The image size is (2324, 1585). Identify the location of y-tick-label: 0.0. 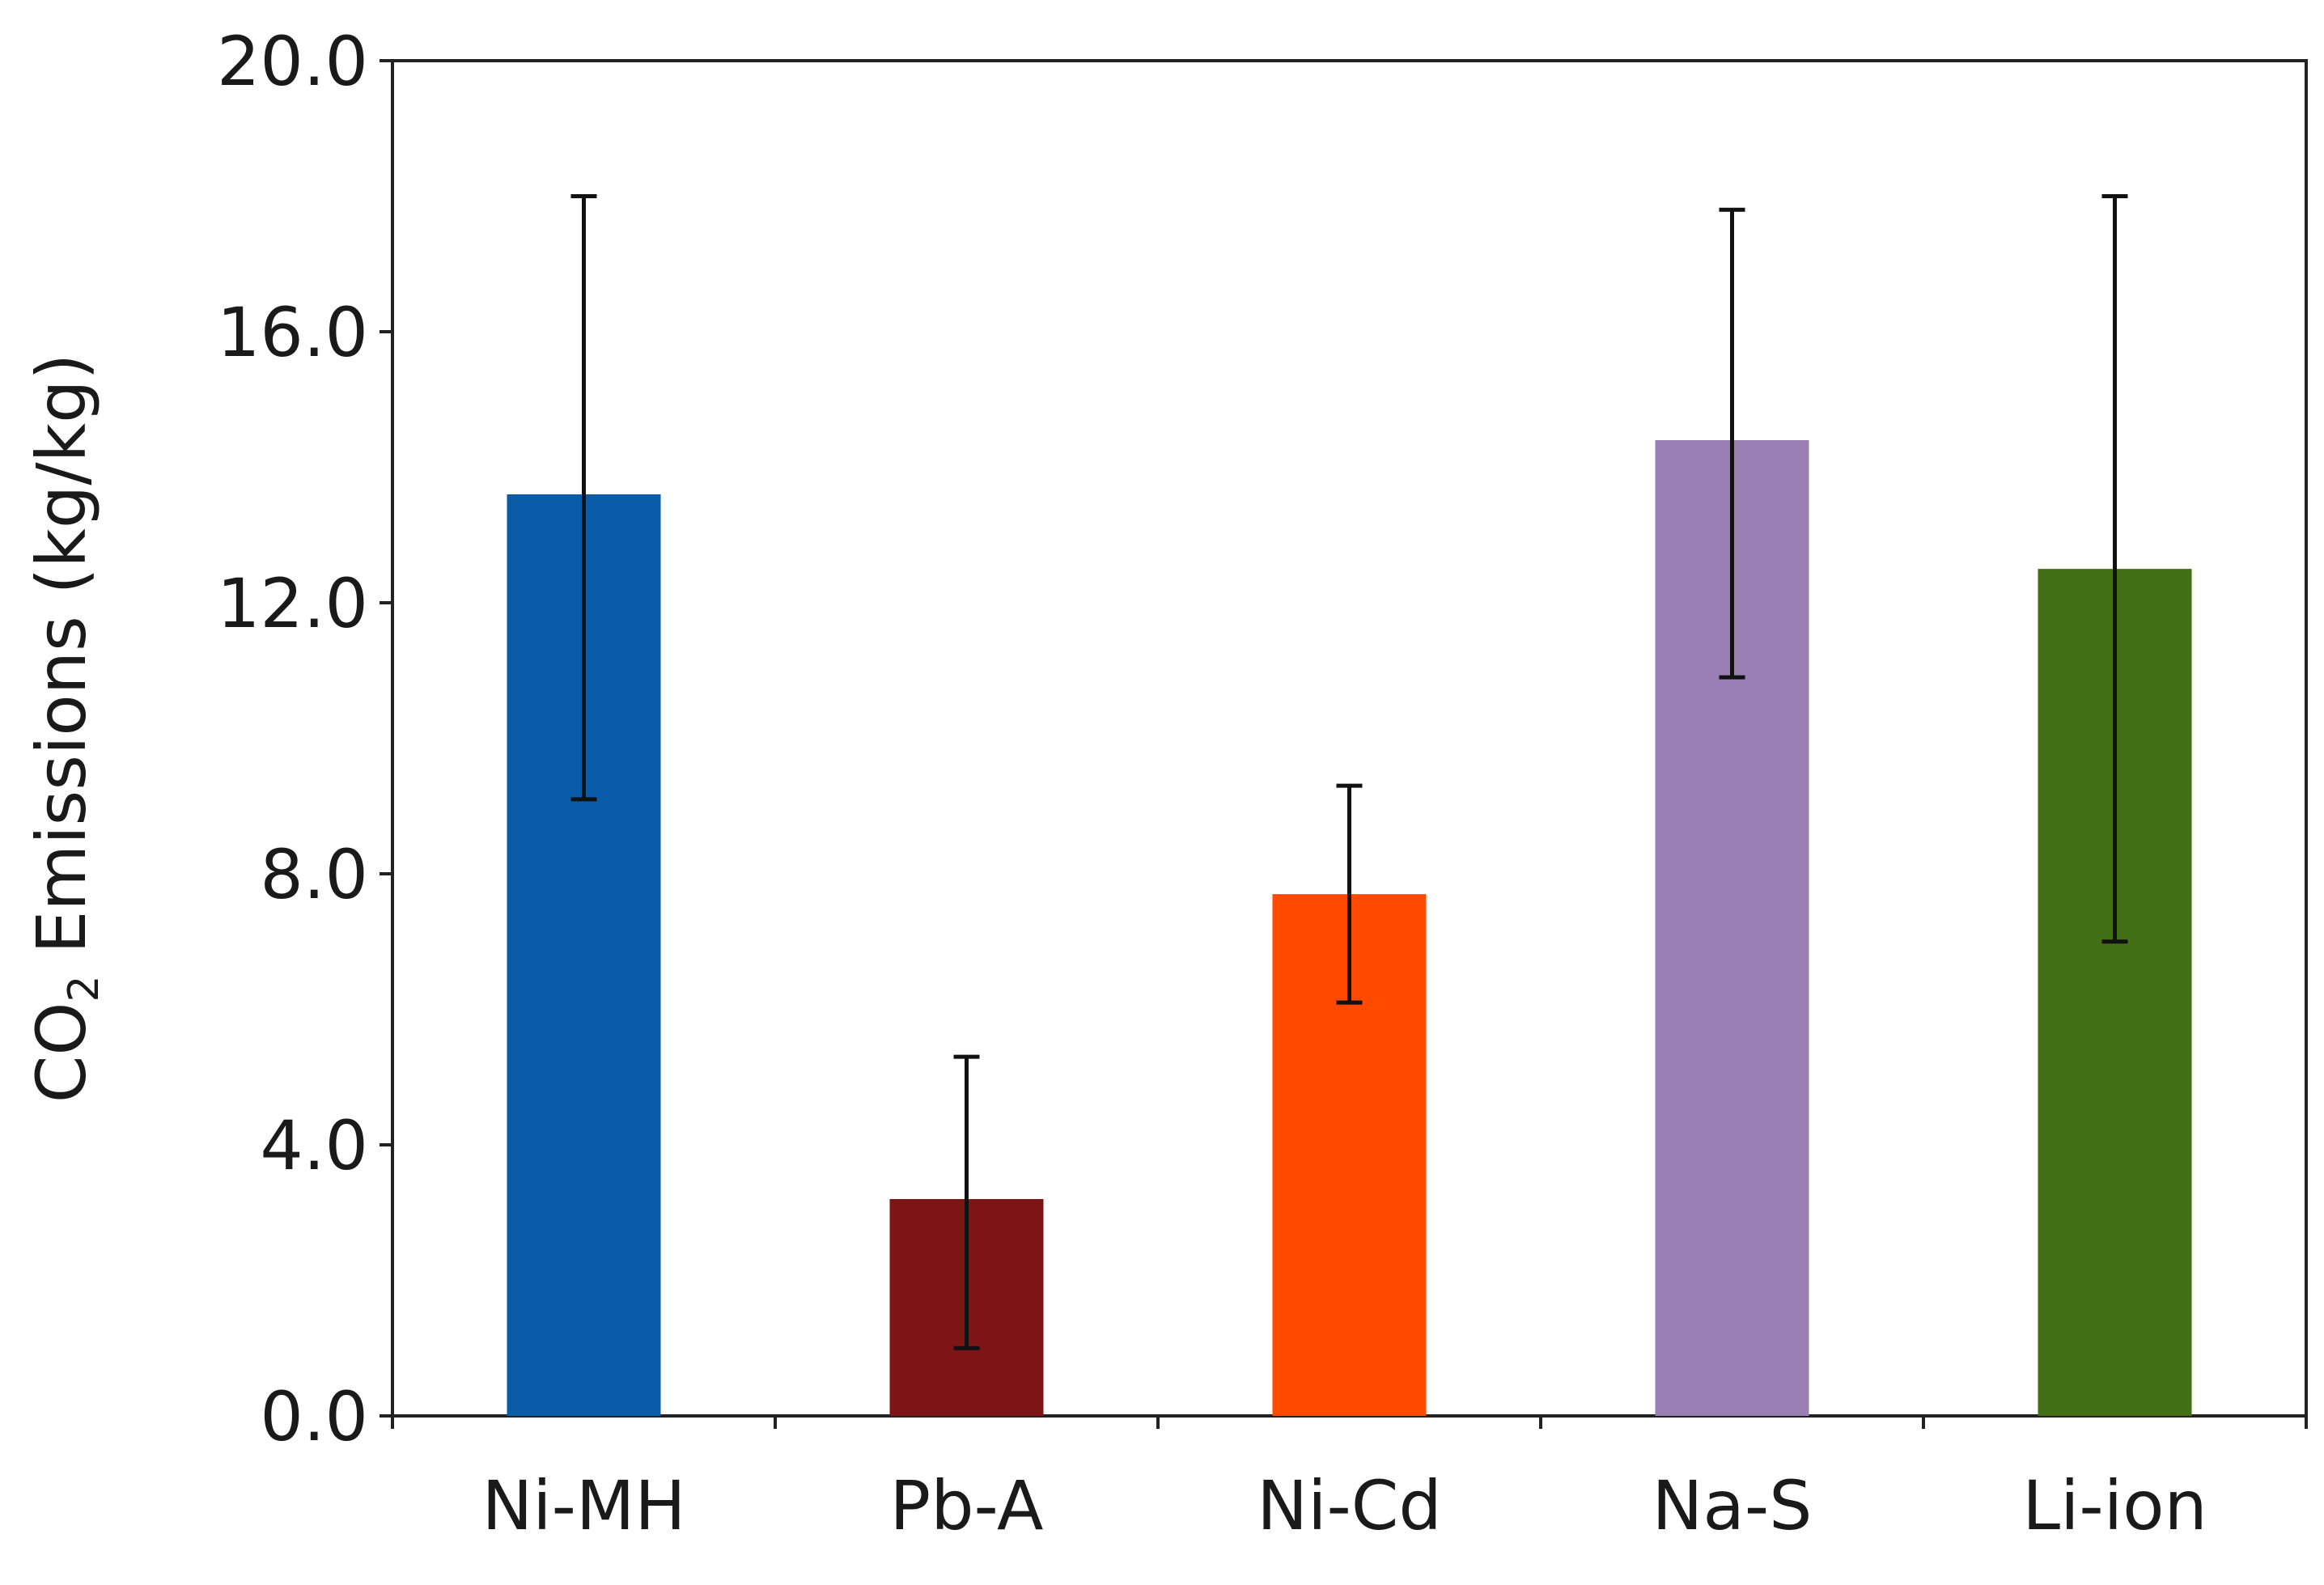
(314, 1416).